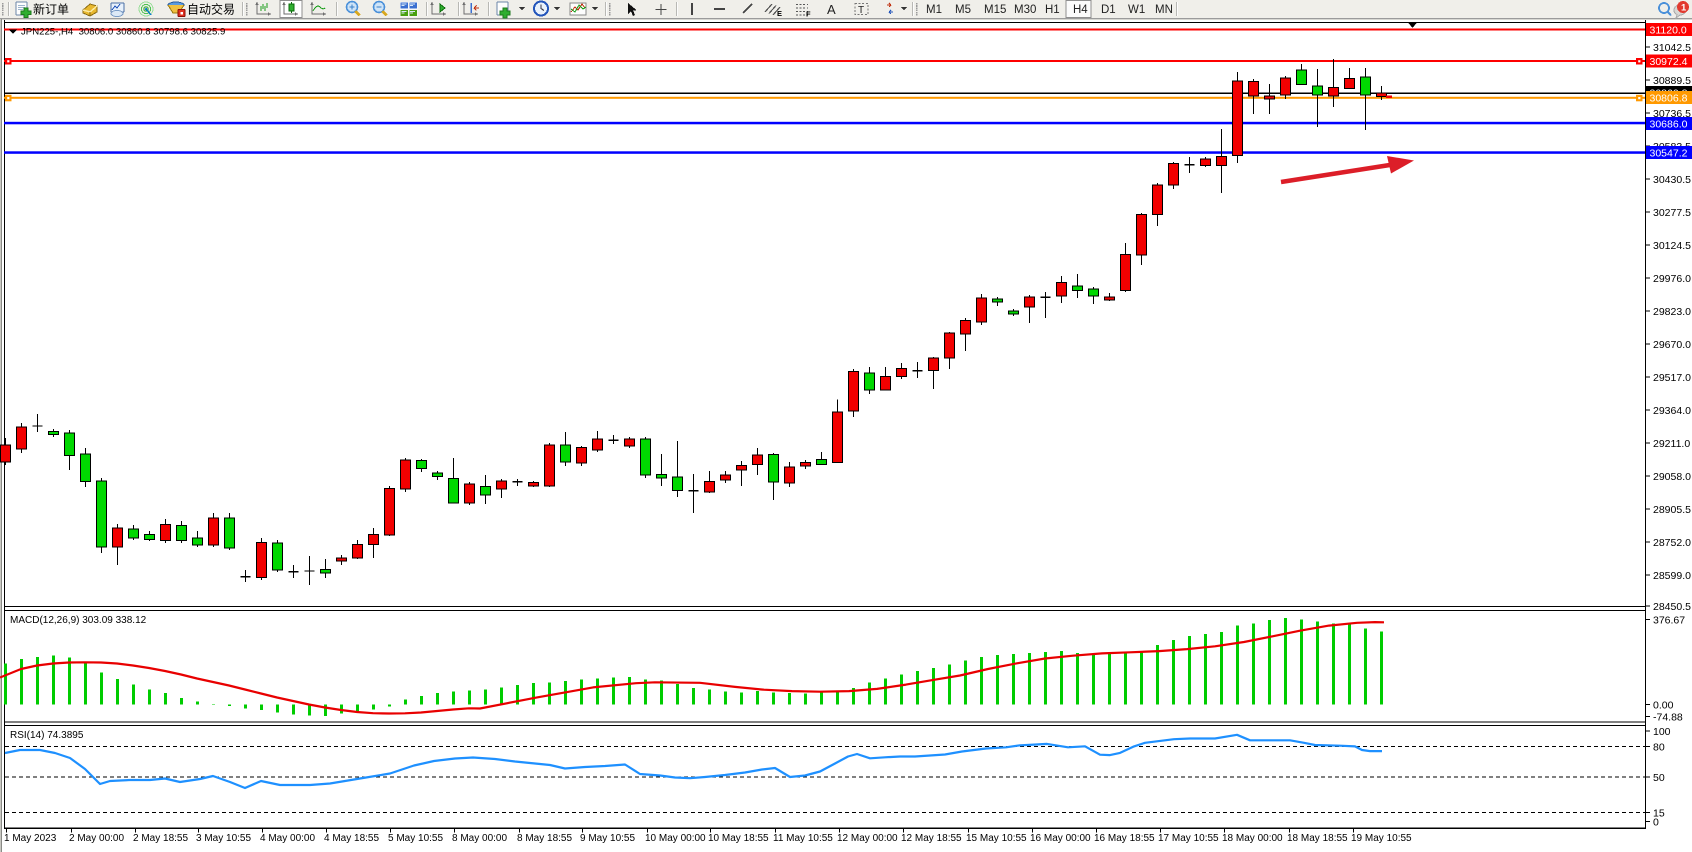 The image size is (1692, 852). What do you see at coordinates (1669, 154) in the screenshot?
I see `svg-text: 30547.2` at bounding box center [1669, 154].